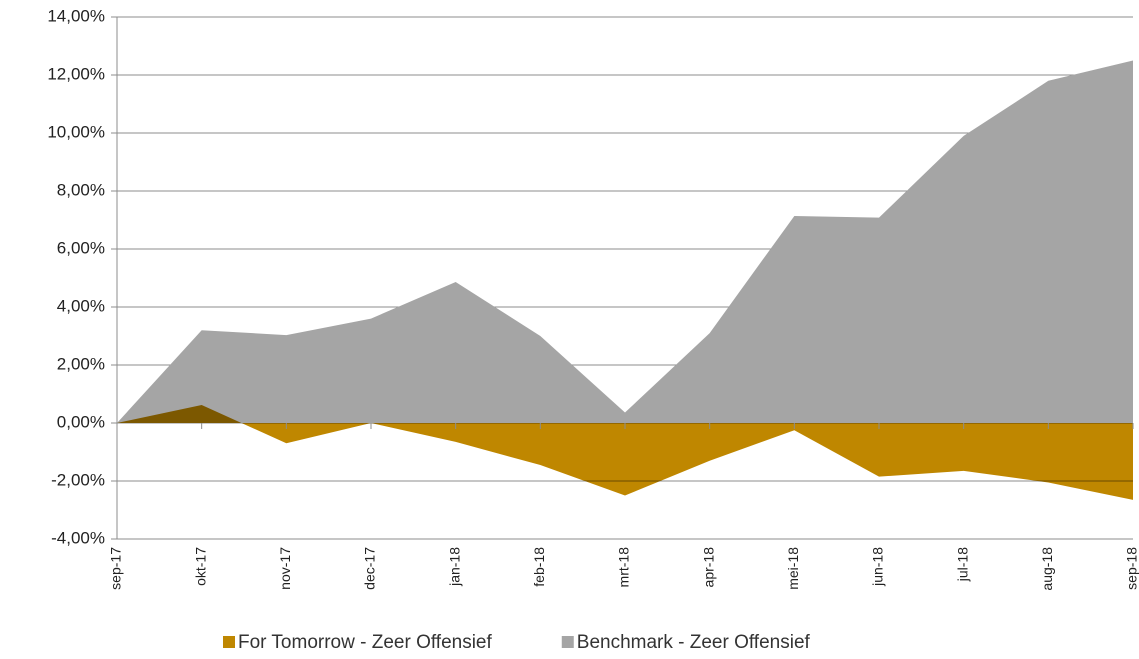 Image resolution: width=1139 pixels, height=659 pixels. I want to click on x-tick-label: sep-18, so click(1131, 568).